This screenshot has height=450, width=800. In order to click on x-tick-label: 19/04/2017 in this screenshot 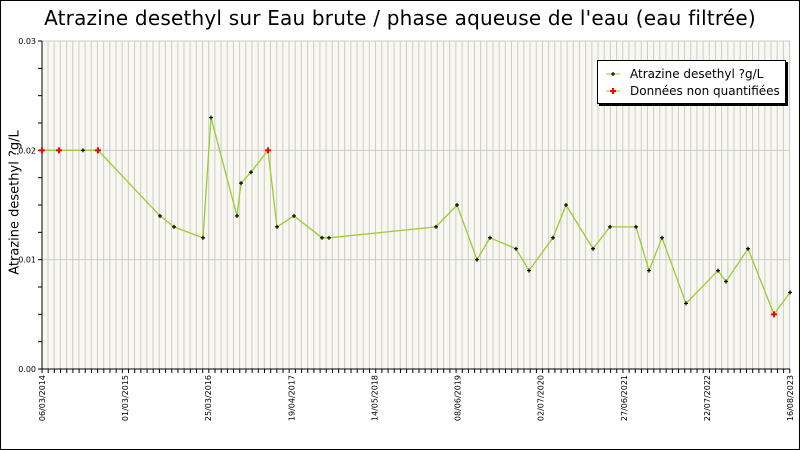, I will do `click(291, 398)`.